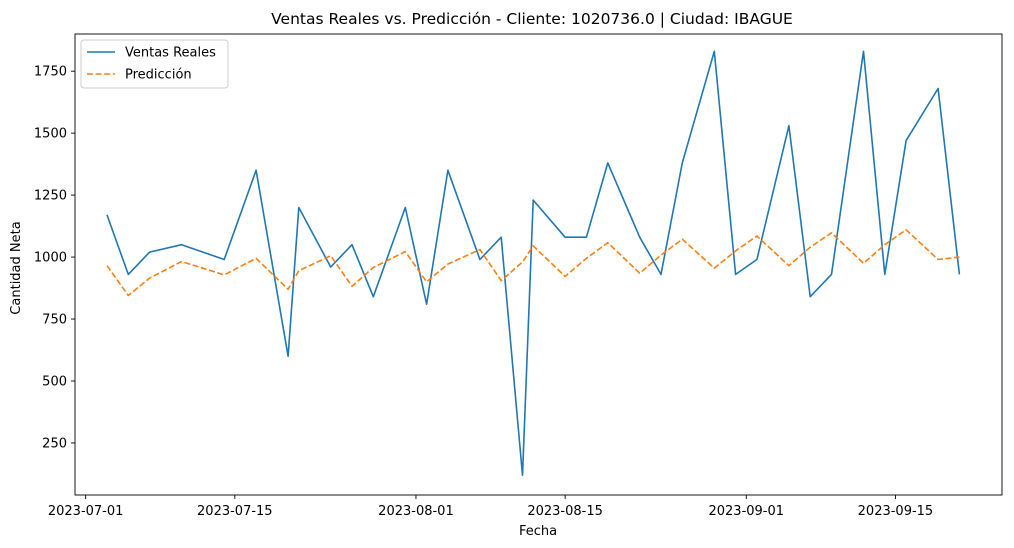 The height and width of the screenshot is (548, 1014). What do you see at coordinates (50, 72) in the screenshot?
I see `y-tick-label: 1750` at bounding box center [50, 72].